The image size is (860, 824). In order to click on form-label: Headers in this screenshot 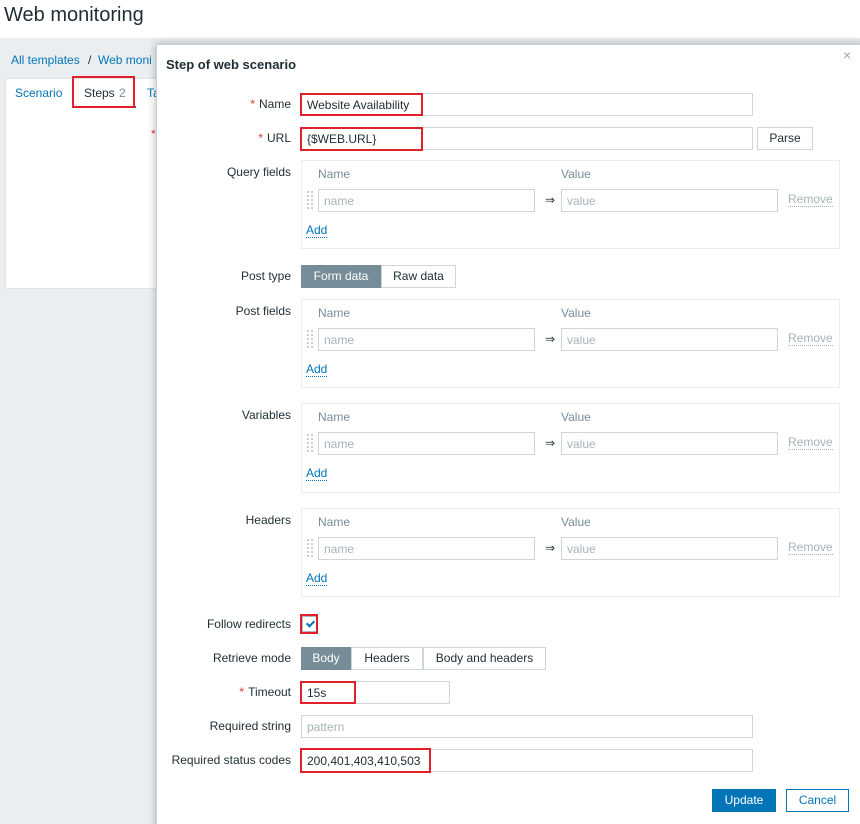, I will do `click(225, 520)`.